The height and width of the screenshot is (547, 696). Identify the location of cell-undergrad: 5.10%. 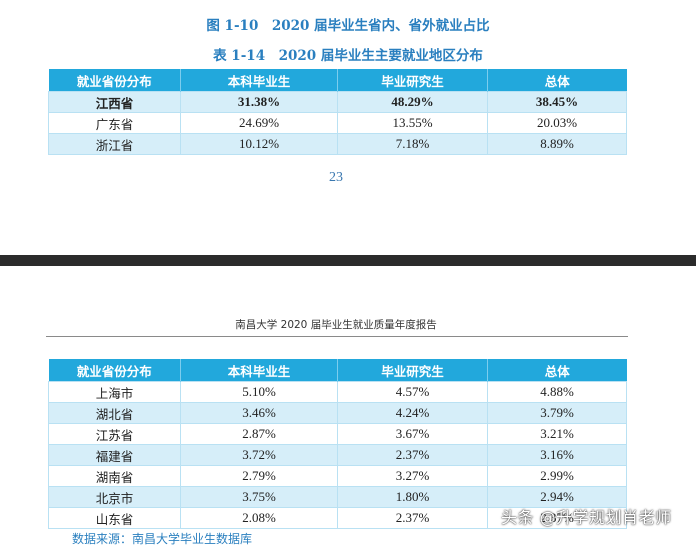
(259, 392).